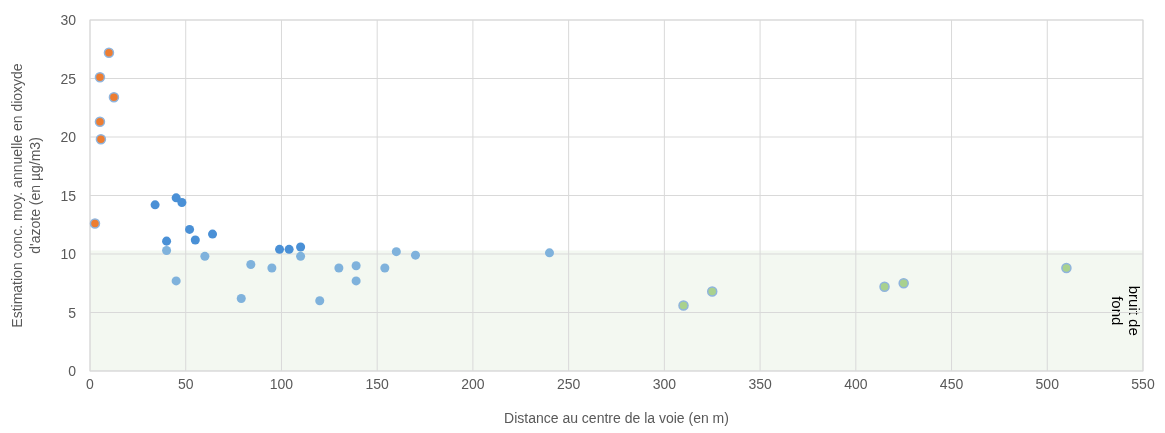 The image size is (1165, 433). What do you see at coordinates (72, 371) in the screenshot?
I see `y-tick-label: 0` at bounding box center [72, 371].